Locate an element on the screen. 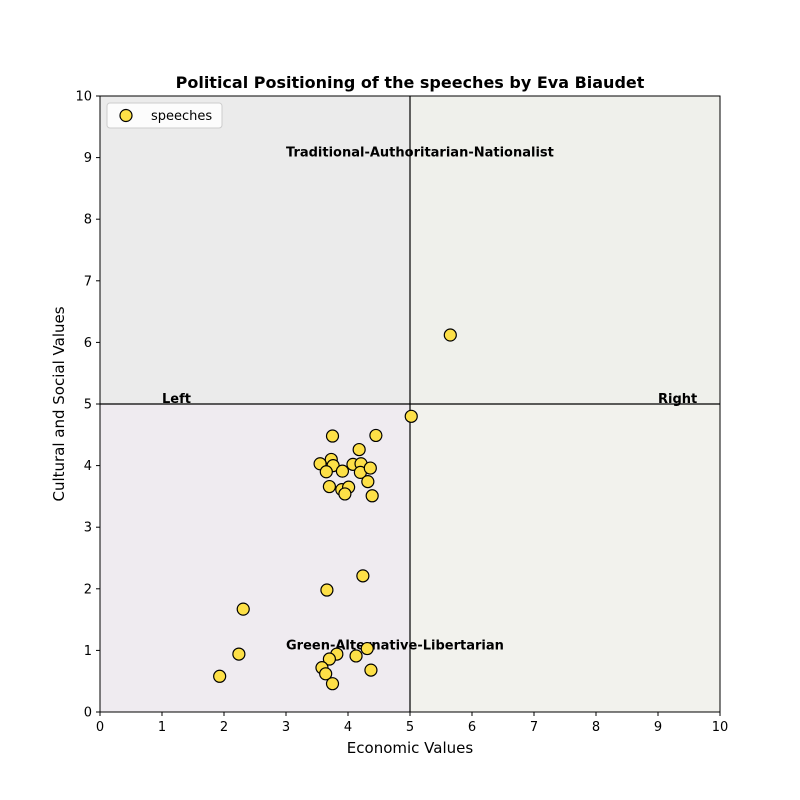 The height and width of the screenshot is (800, 800). y-axis-label: Cultural and Social Values is located at coordinates (59, 403).